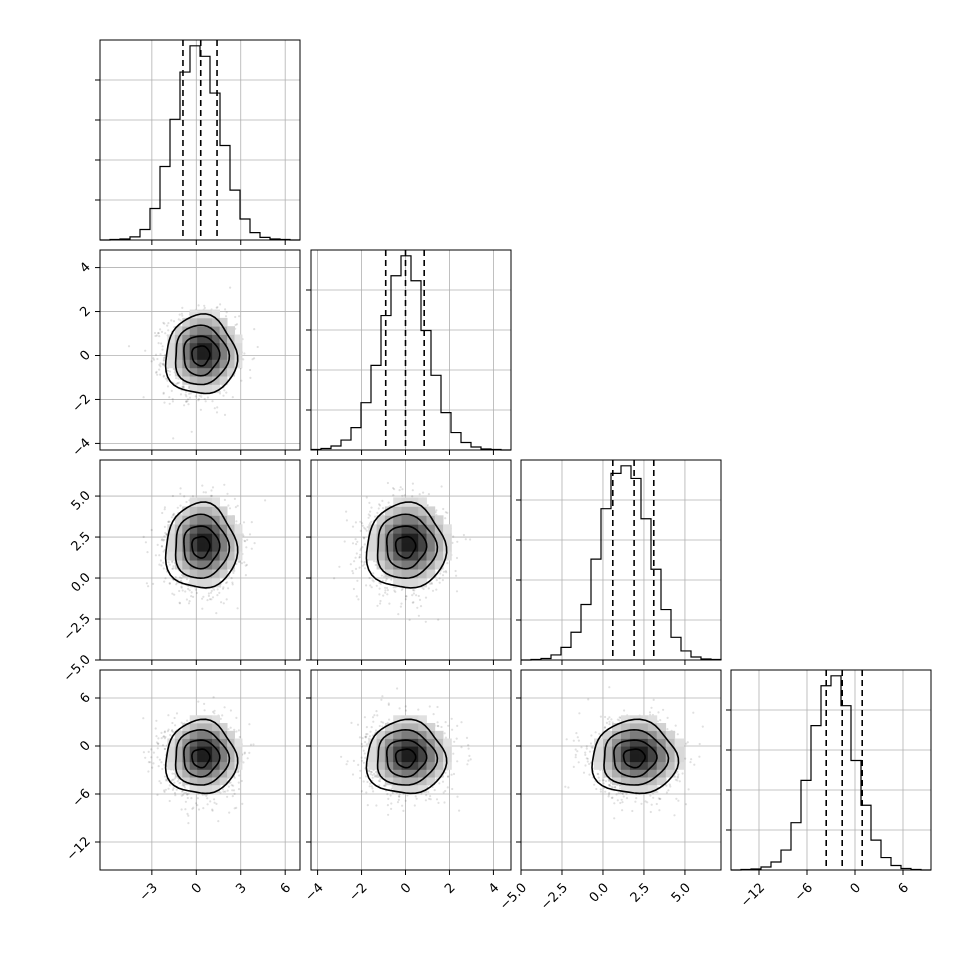 This screenshot has height=970, width=970. Describe the element at coordinates (904, 888) in the screenshot. I see `x-tick-label: 6` at that location.